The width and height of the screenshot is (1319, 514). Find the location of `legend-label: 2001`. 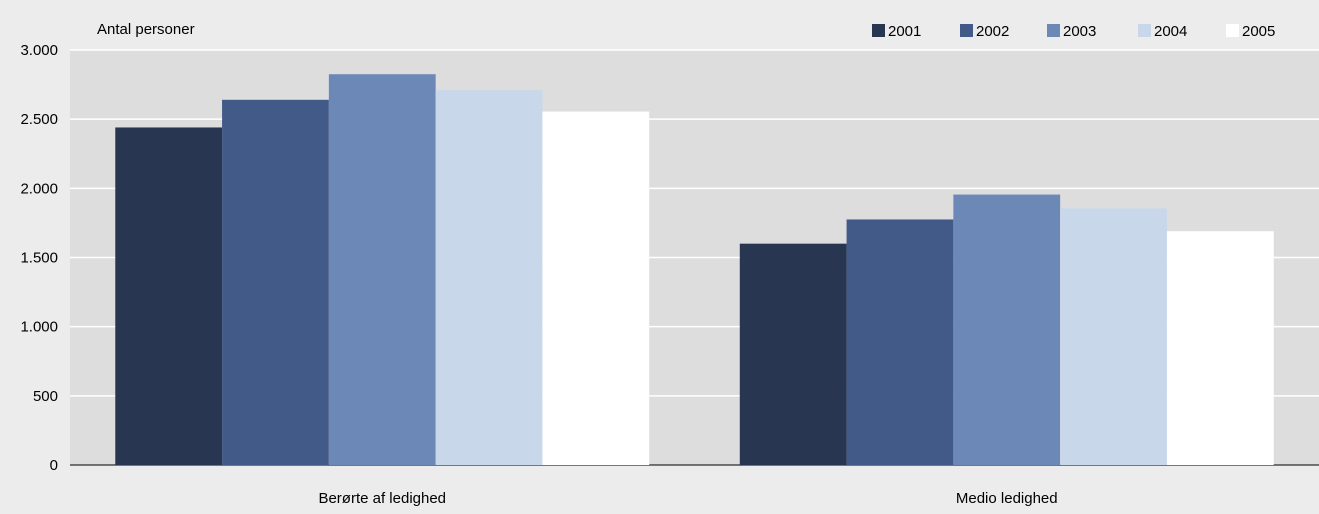

legend-label: 2001 is located at coordinates (904, 31).